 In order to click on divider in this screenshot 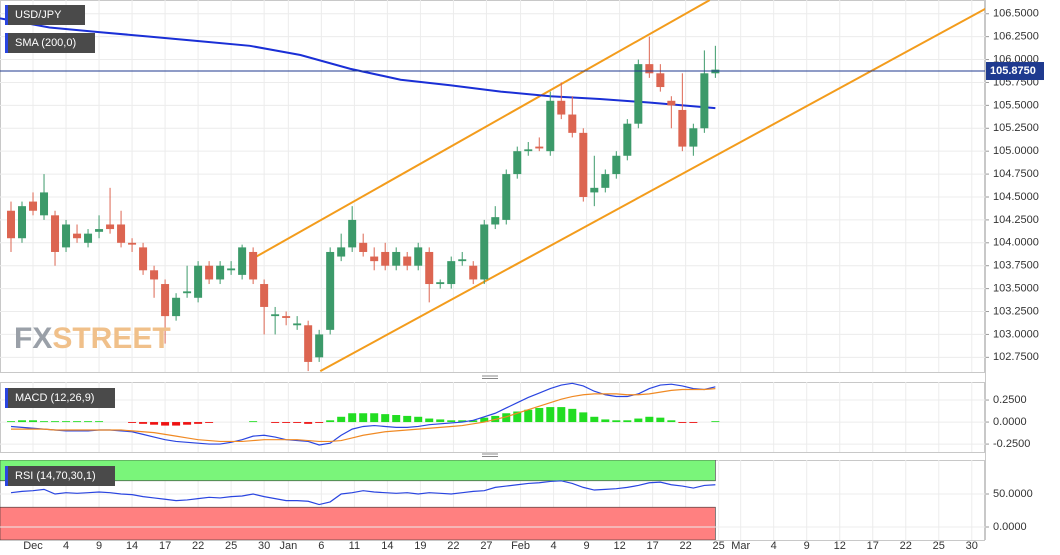, I will do `click(490, 416)`.